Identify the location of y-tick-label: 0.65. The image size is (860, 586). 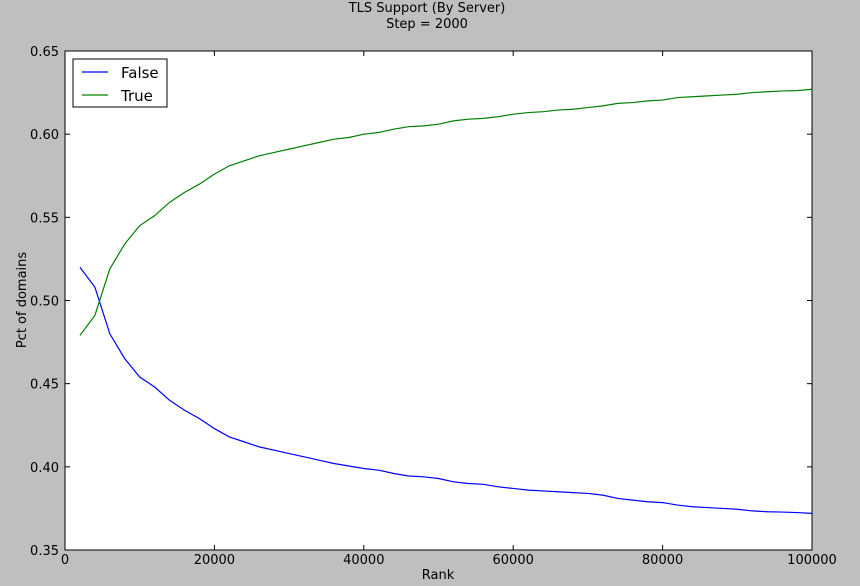
(44, 52).